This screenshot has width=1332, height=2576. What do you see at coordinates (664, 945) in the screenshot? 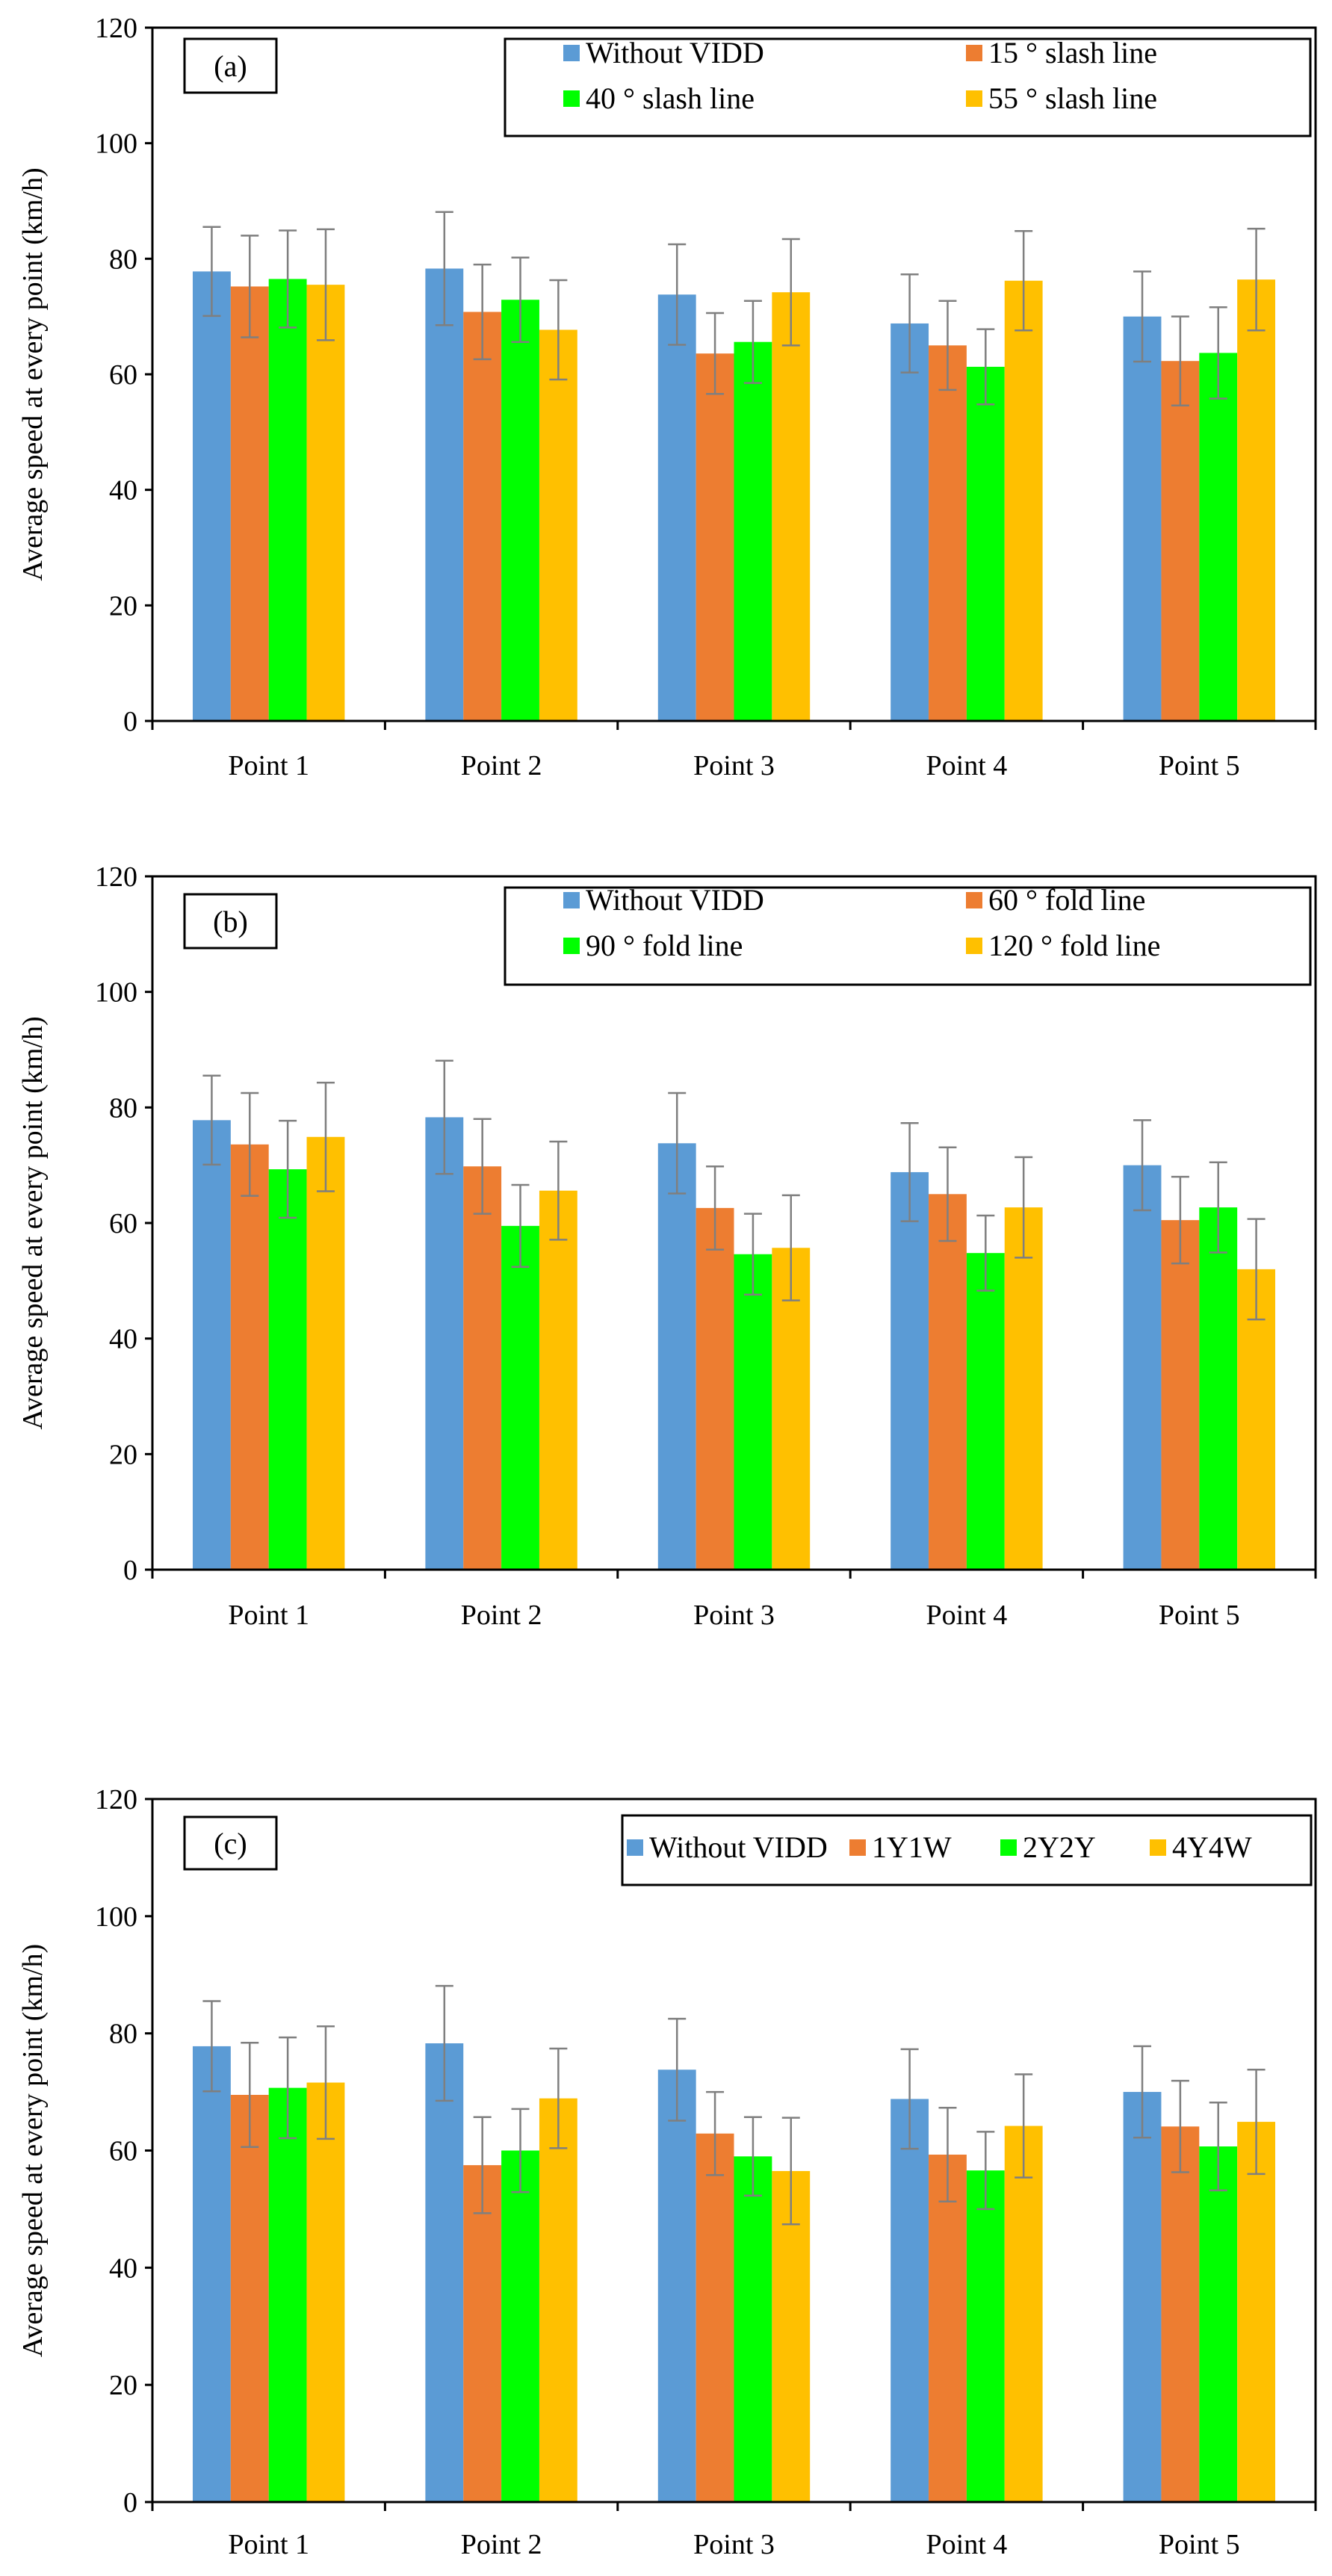
I see `legend-label: 90 ° fold line` at bounding box center [664, 945].